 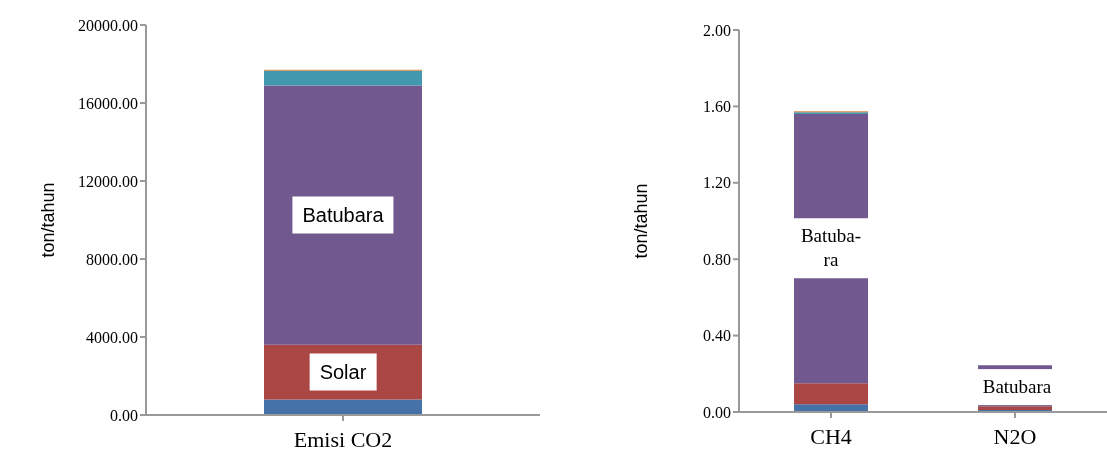 I want to click on y-tick-label: 0.80, so click(x=717, y=259).